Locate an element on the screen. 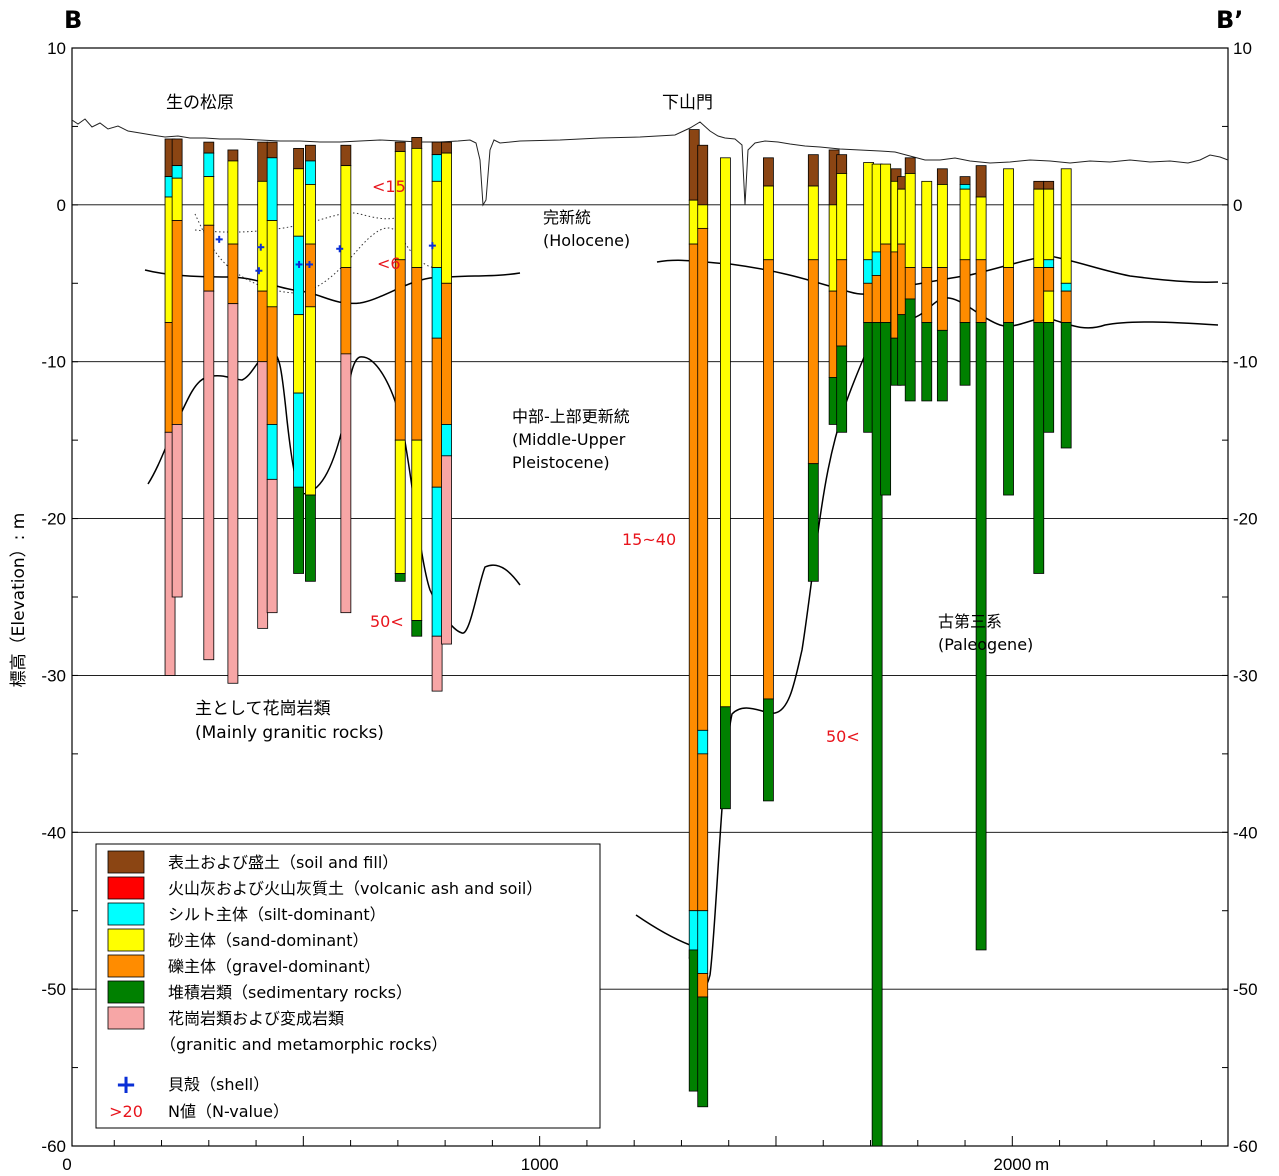 The width and height of the screenshot is (1279, 1176). holocene-base-line-left is located at coordinates (332, 287).